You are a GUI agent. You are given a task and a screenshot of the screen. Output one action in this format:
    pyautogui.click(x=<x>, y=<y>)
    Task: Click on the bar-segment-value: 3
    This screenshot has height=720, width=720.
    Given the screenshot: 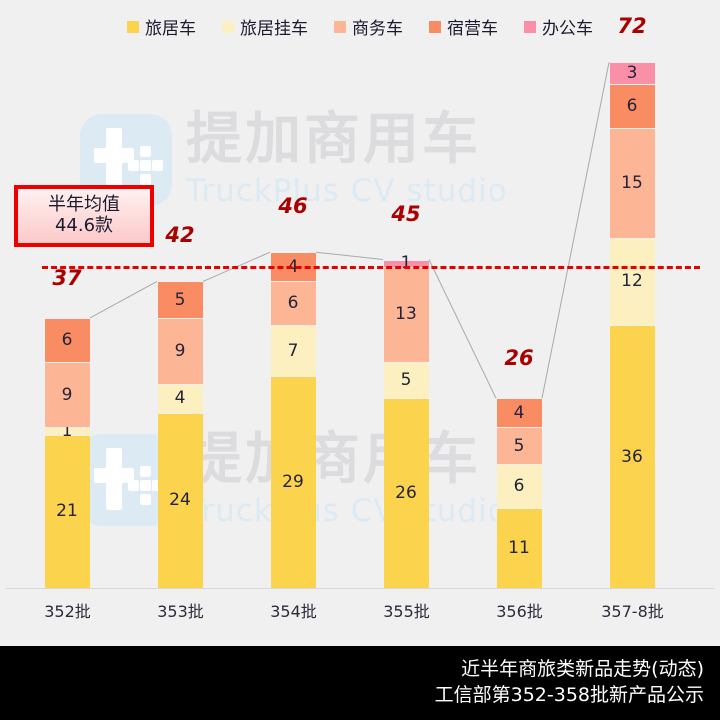 What is the action you would take?
    pyautogui.click(x=632, y=73)
    